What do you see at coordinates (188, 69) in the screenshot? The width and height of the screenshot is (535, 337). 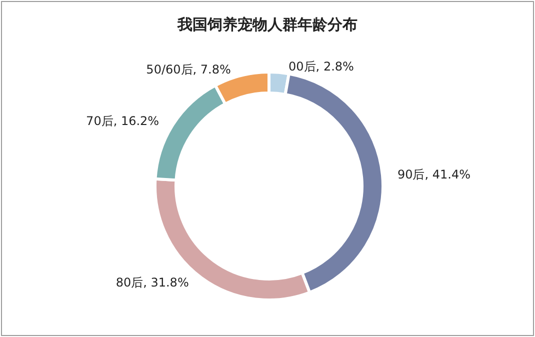 I see `slice-label: 50/60后, 7.8%` at bounding box center [188, 69].